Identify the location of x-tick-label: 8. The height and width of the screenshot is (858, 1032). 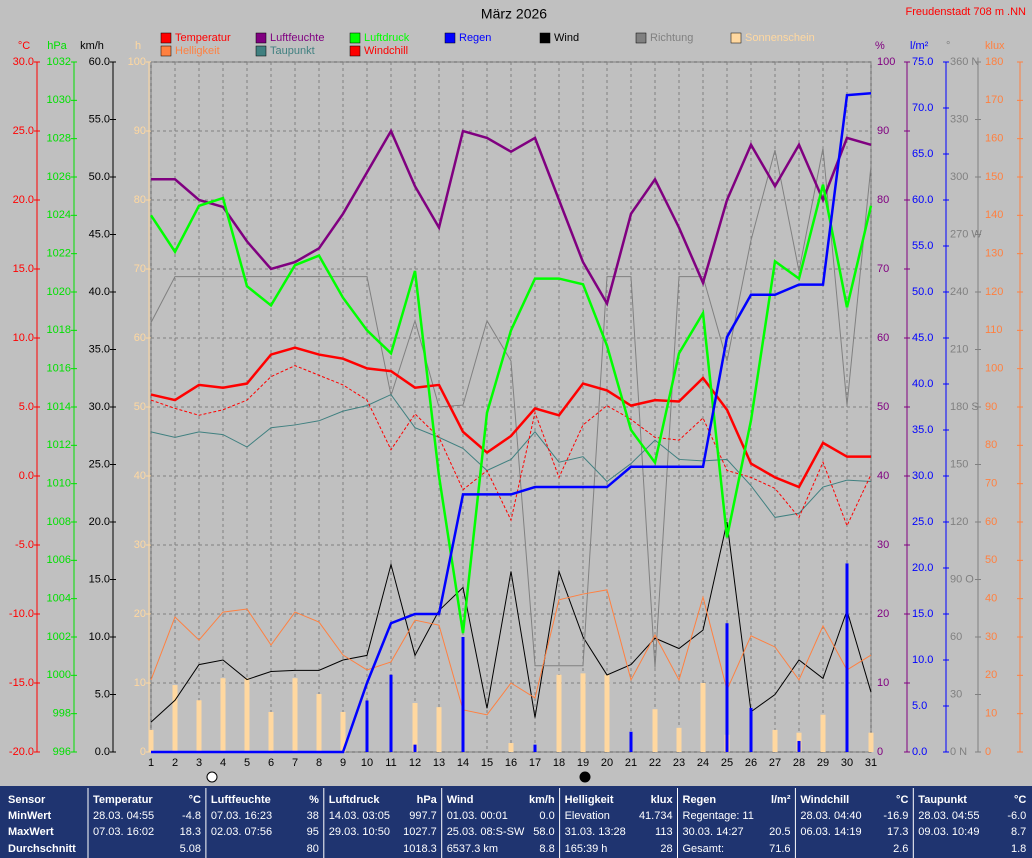
(319, 763).